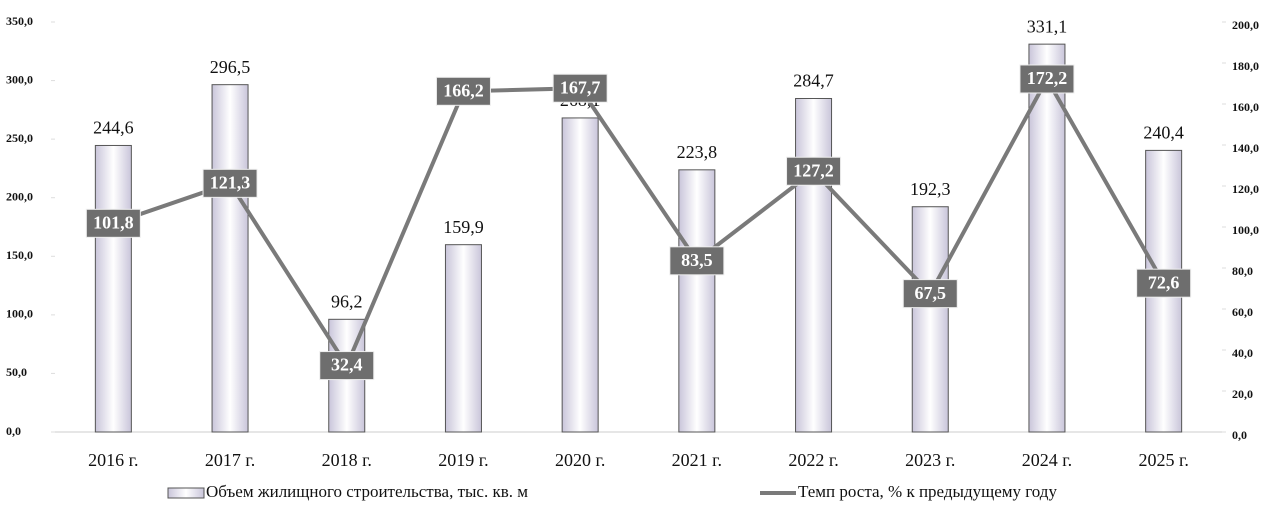 The image size is (1270, 508). Describe the element at coordinates (1047, 26) in the screenshot. I see `bar-value-label: 331,1` at that location.